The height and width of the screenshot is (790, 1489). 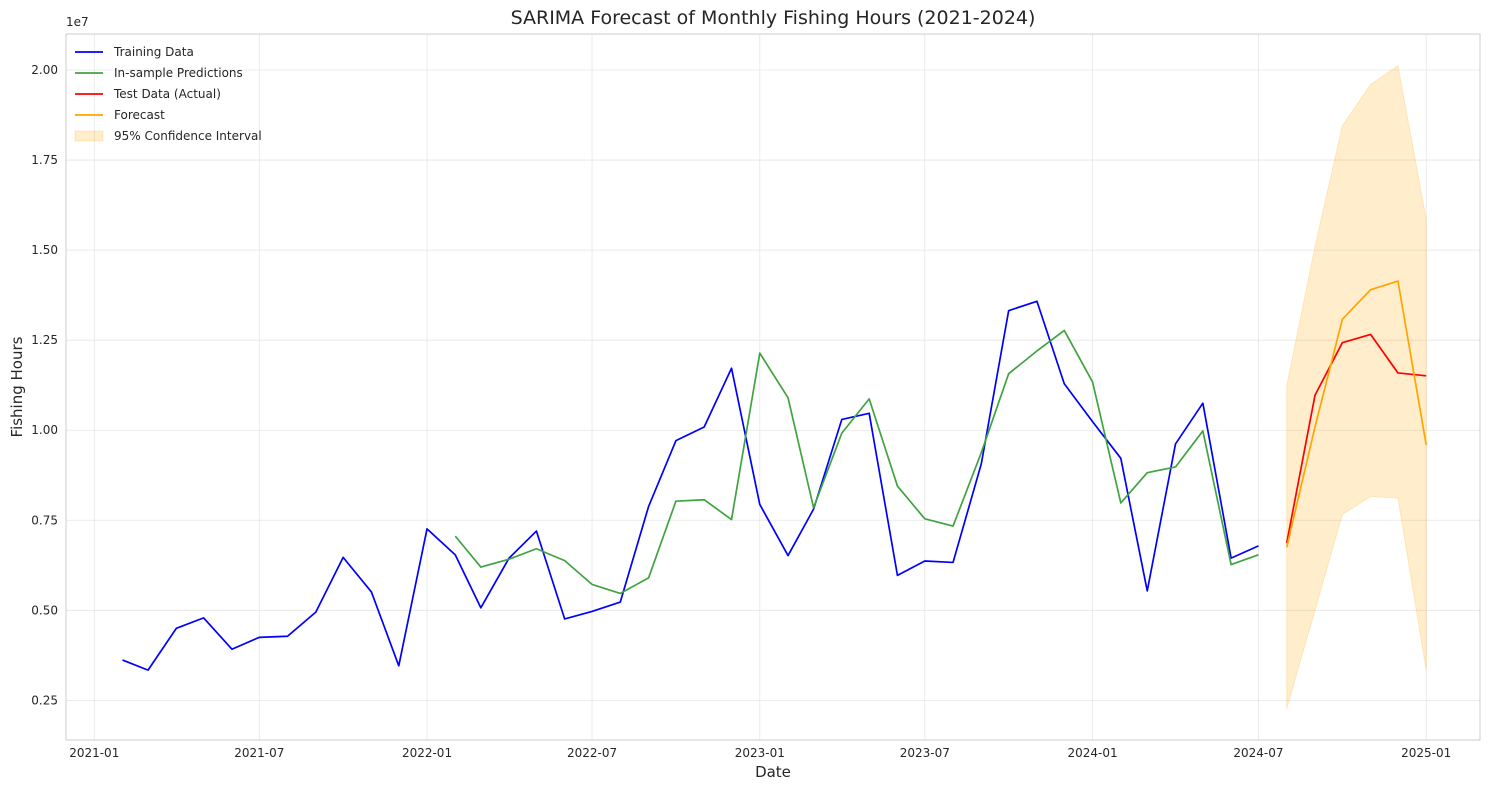 I want to click on y-tick-label: 1.50, so click(x=44, y=250).